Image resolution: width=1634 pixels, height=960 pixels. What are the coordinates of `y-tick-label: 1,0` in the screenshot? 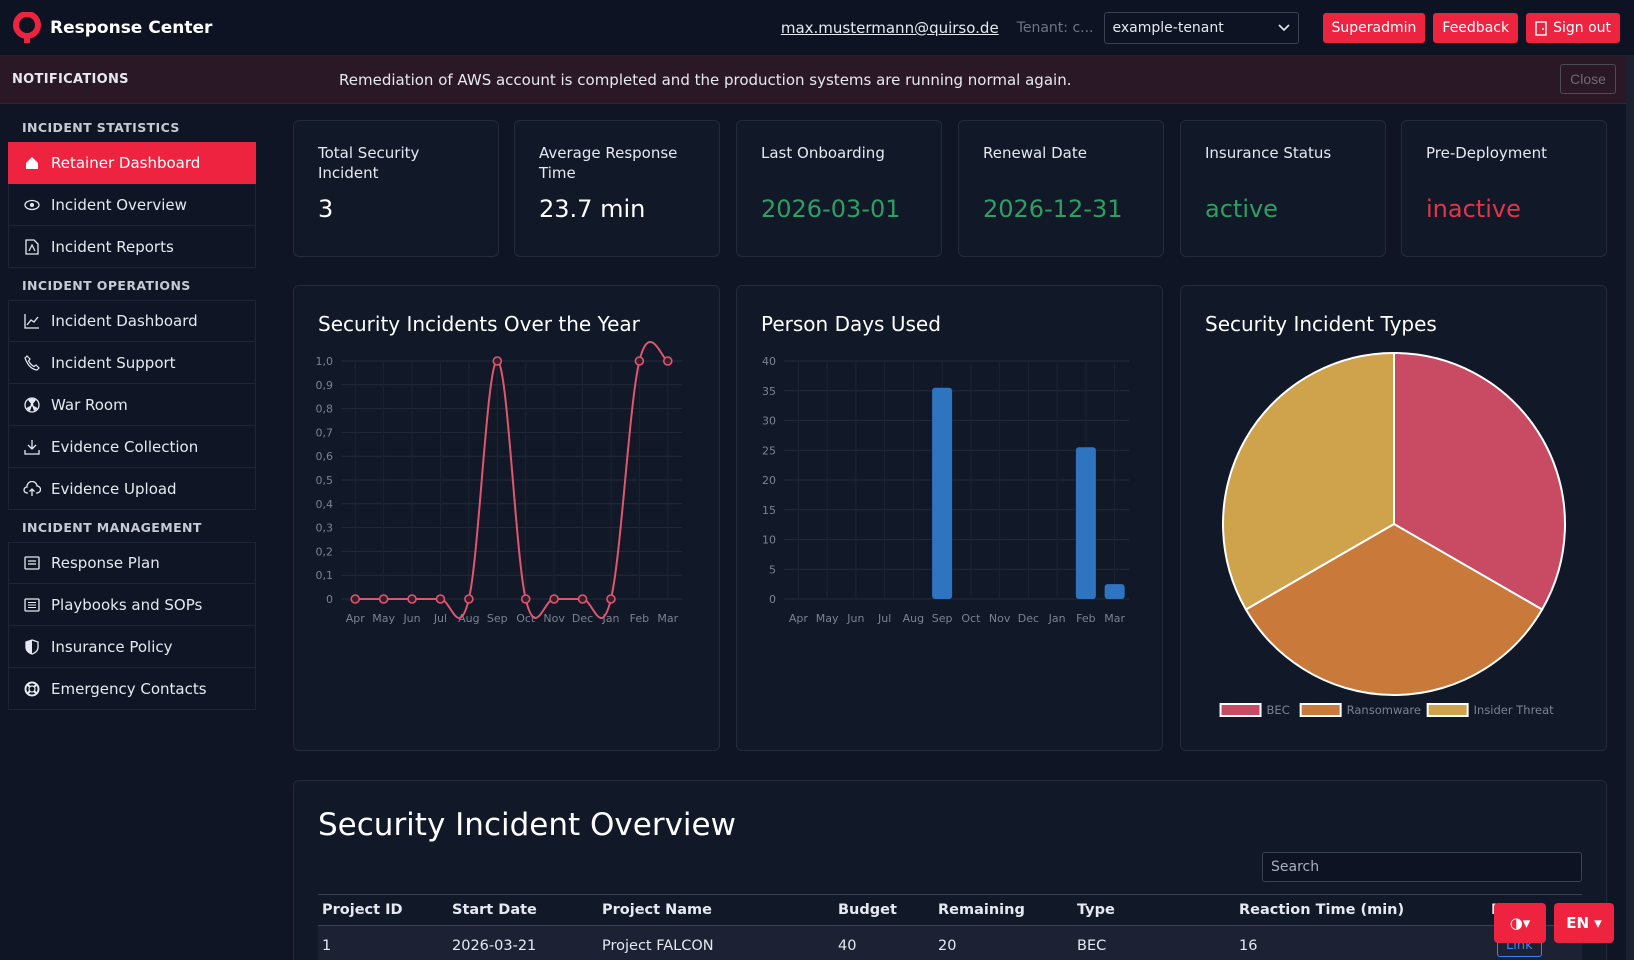 It's located at (325, 361).